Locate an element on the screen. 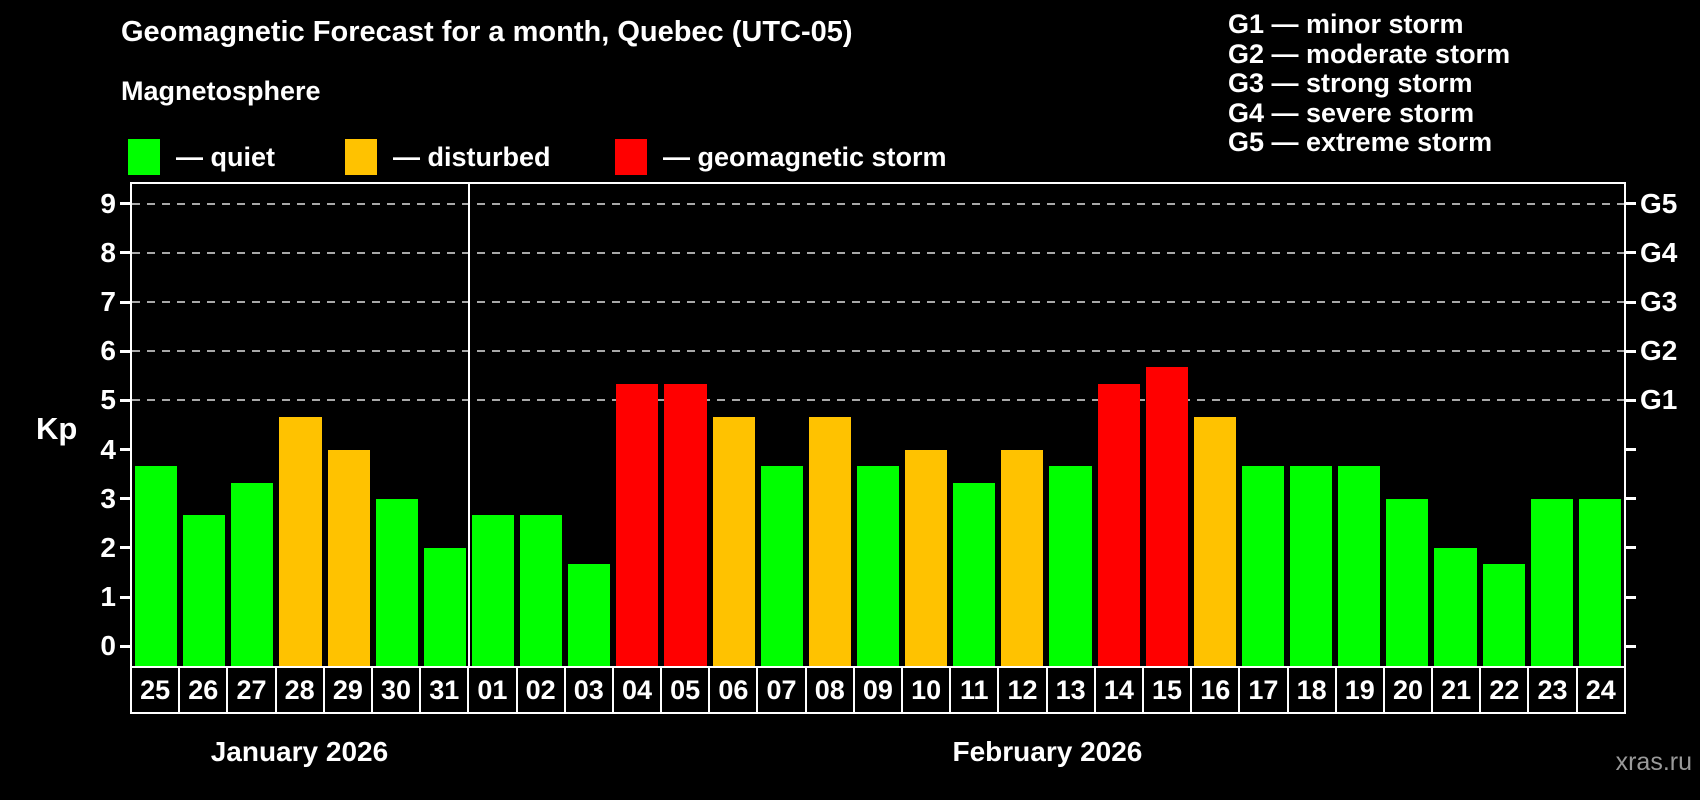 This screenshot has width=1700, height=800. day-cell-11: 11 is located at coordinates (974, 690).